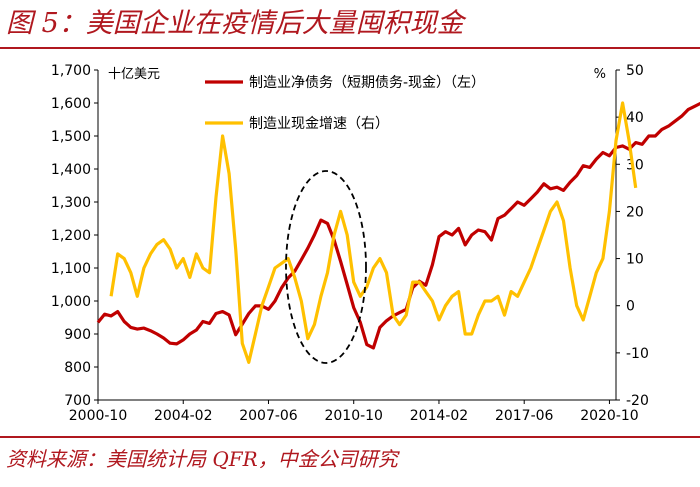 The height and width of the screenshot is (487, 700). What do you see at coordinates (183, 416) in the screenshot?
I see `x-tick-label: 2004-02` at bounding box center [183, 416].